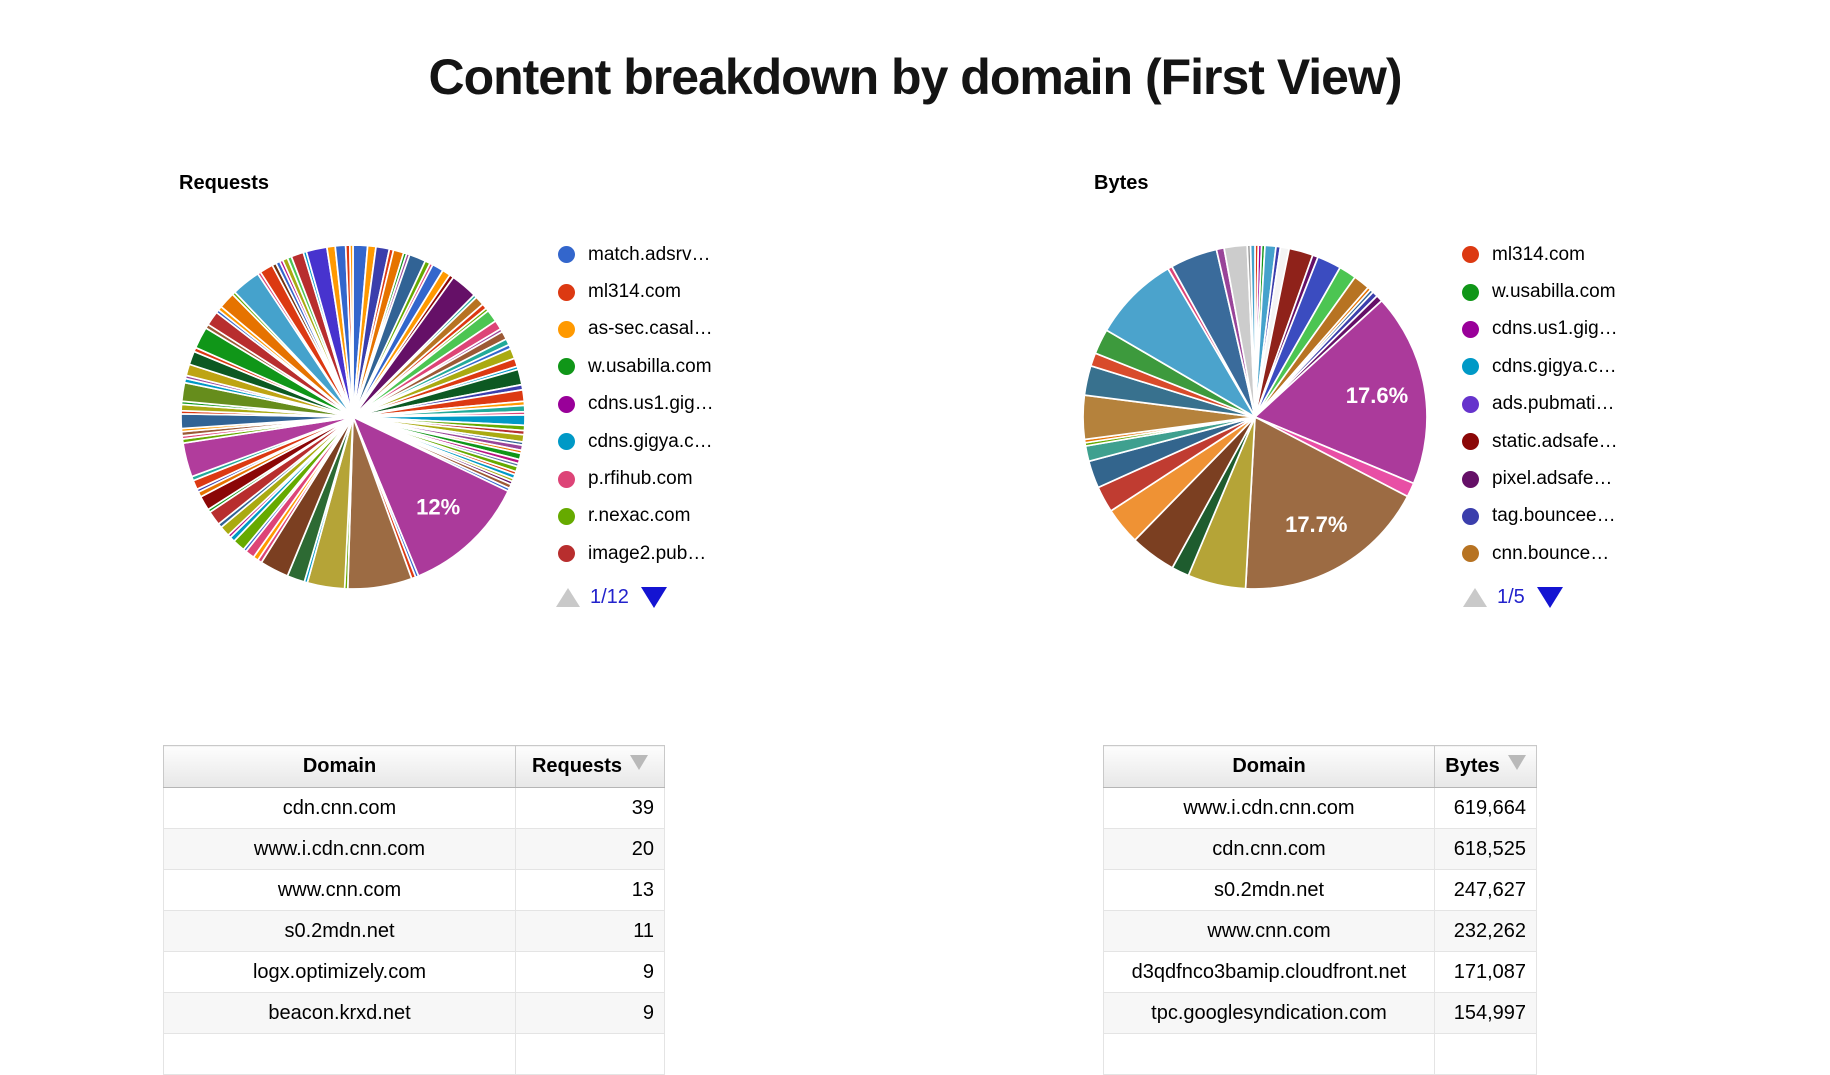  I want to click on table-header-row: Domain Requests, so click(414, 766).